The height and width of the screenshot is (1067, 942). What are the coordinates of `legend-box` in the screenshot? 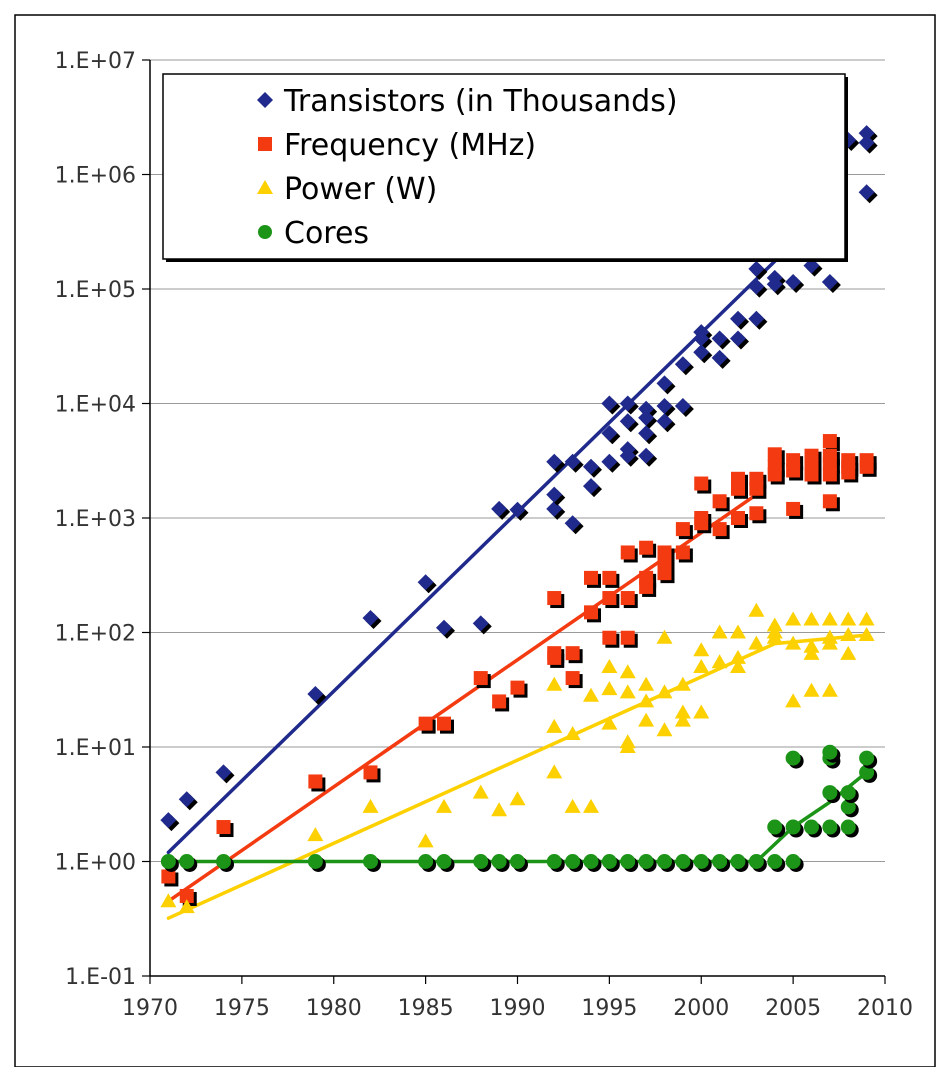 It's located at (504, 166).